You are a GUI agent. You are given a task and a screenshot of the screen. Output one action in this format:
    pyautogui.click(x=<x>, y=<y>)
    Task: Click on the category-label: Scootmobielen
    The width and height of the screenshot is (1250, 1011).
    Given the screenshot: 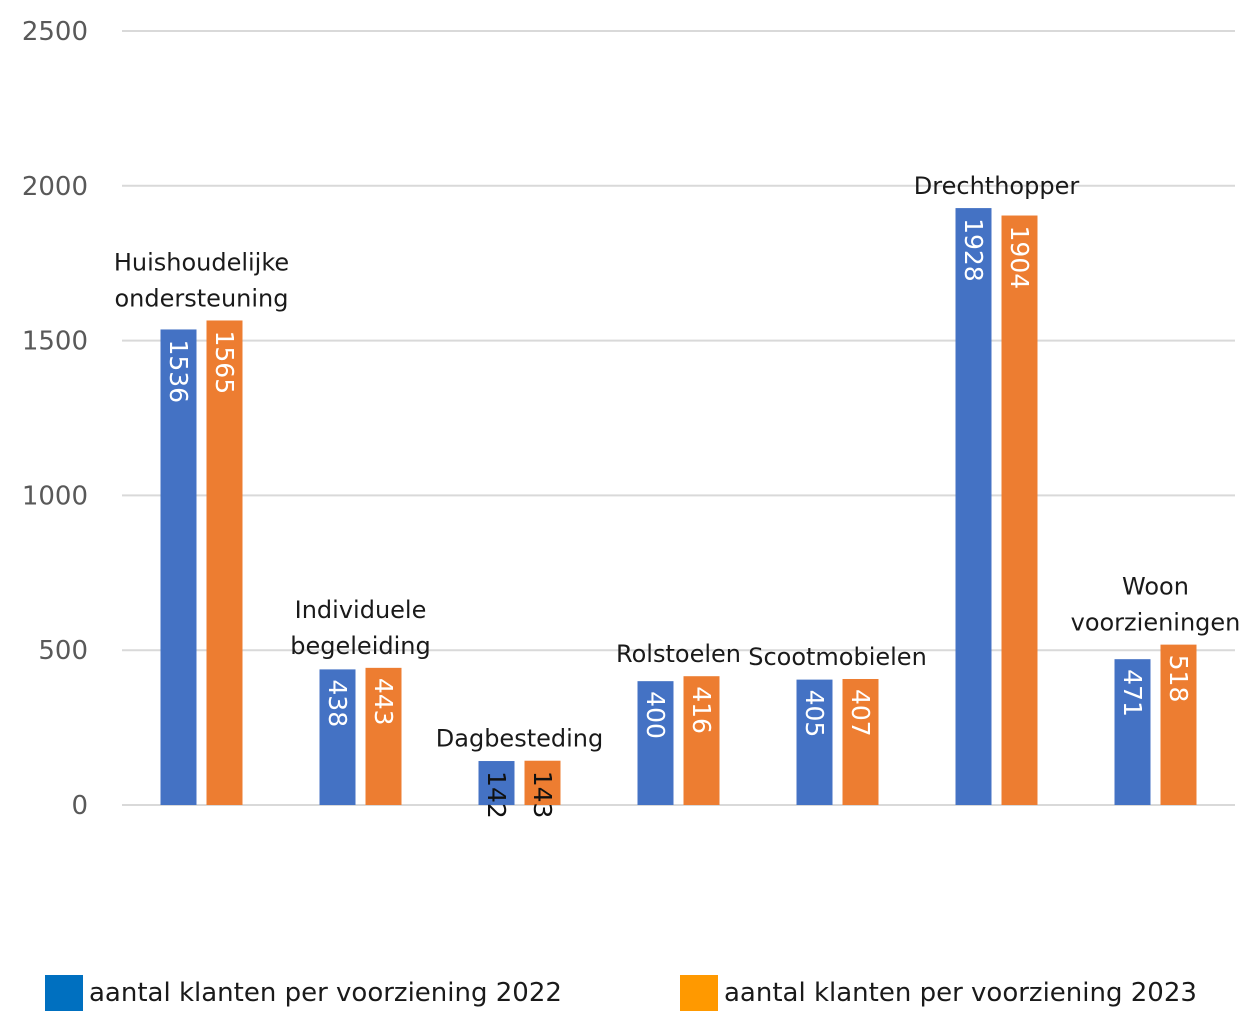 What is the action you would take?
    pyautogui.click(x=837, y=657)
    